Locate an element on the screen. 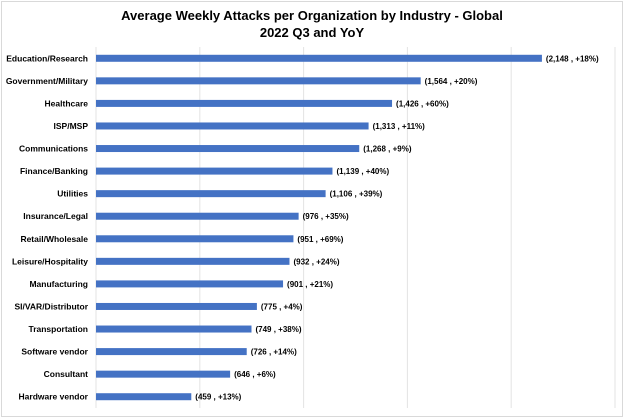 The width and height of the screenshot is (624, 418). data-label: (459 , +13%) is located at coordinates (218, 397).